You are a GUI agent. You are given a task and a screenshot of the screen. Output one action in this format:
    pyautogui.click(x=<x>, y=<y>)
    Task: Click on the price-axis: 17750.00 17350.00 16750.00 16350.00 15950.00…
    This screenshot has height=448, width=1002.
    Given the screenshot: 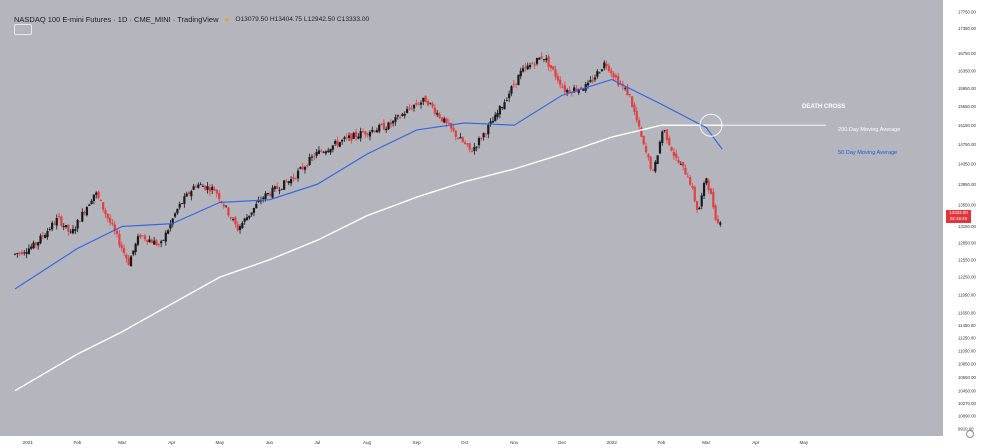 What is the action you would take?
    pyautogui.click(x=967, y=221)
    